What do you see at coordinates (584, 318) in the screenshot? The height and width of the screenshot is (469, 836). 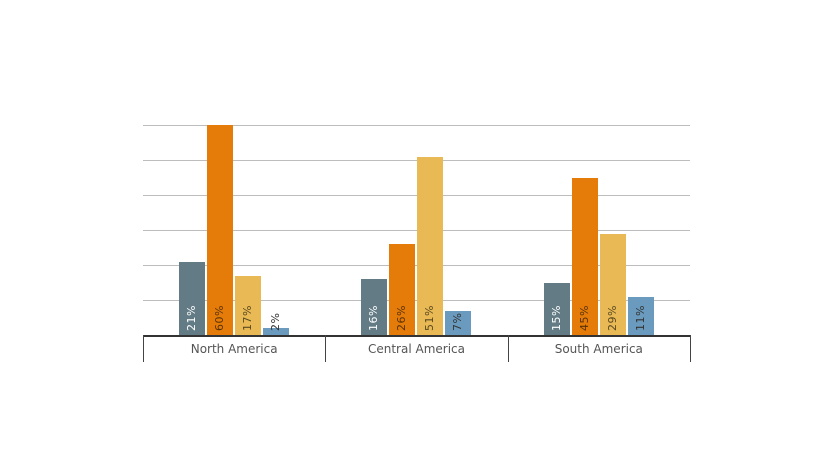 I see `bar-value-label: 45%` at bounding box center [584, 318].